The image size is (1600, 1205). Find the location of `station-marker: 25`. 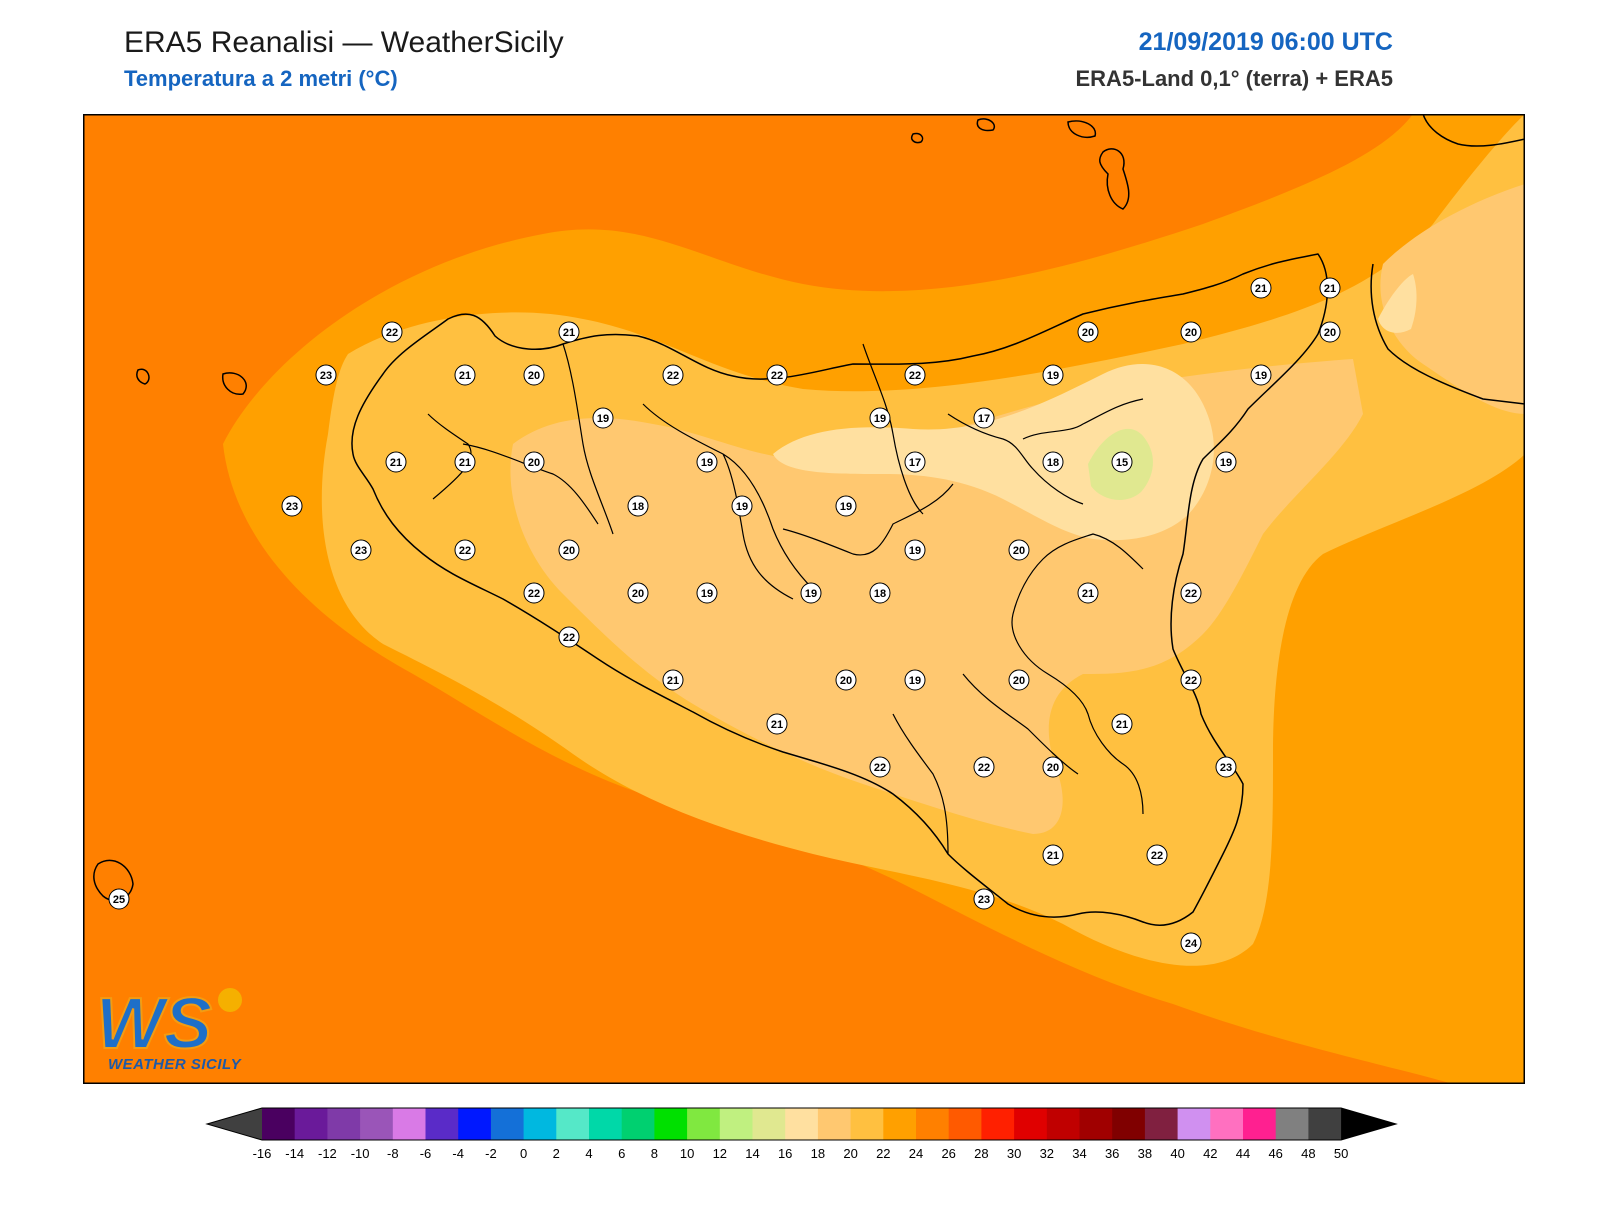

station-marker: 25 is located at coordinates (119, 899).